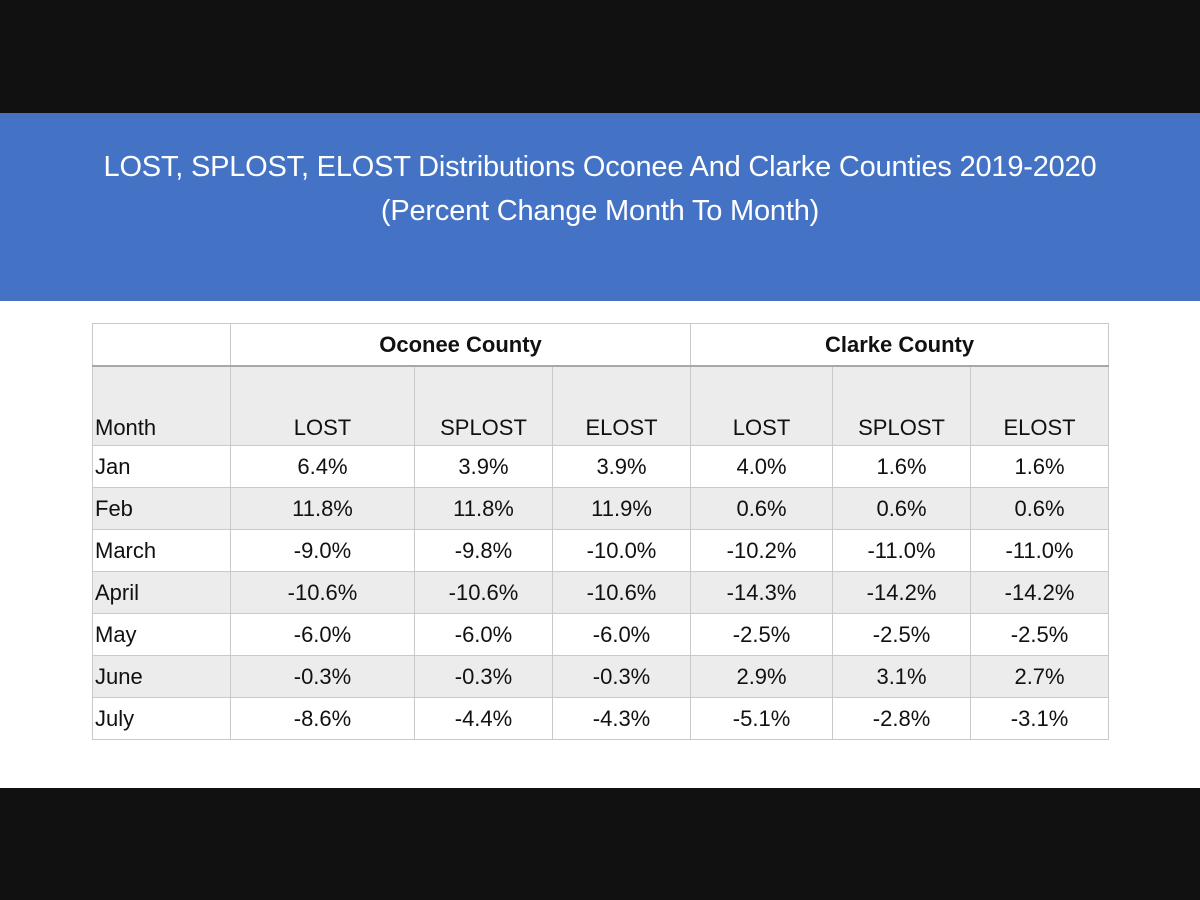 The width and height of the screenshot is (1200, 900). Describe the element at coordinates (900, 345) in the screenshot. I see `group-header-clarke: Clarke County` at that location.